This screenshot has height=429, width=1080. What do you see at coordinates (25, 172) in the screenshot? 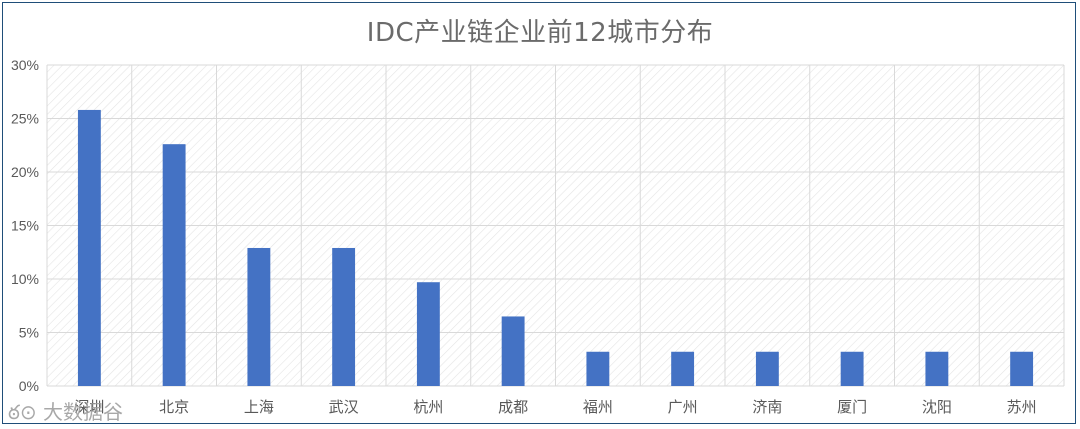
I see `y-tick-label: 20%` at bounding box center [25, 172].